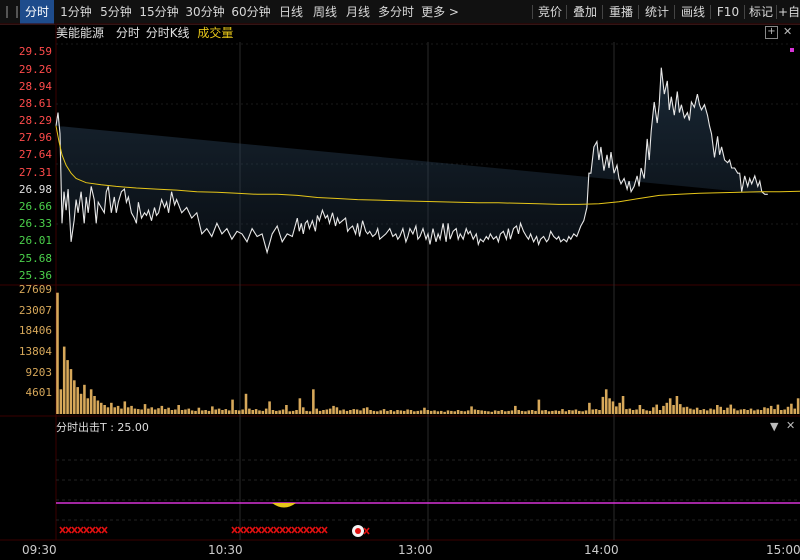 This screenshot has height=560, width=800. I want to click on menu-handle-icon, so click(10, 12).